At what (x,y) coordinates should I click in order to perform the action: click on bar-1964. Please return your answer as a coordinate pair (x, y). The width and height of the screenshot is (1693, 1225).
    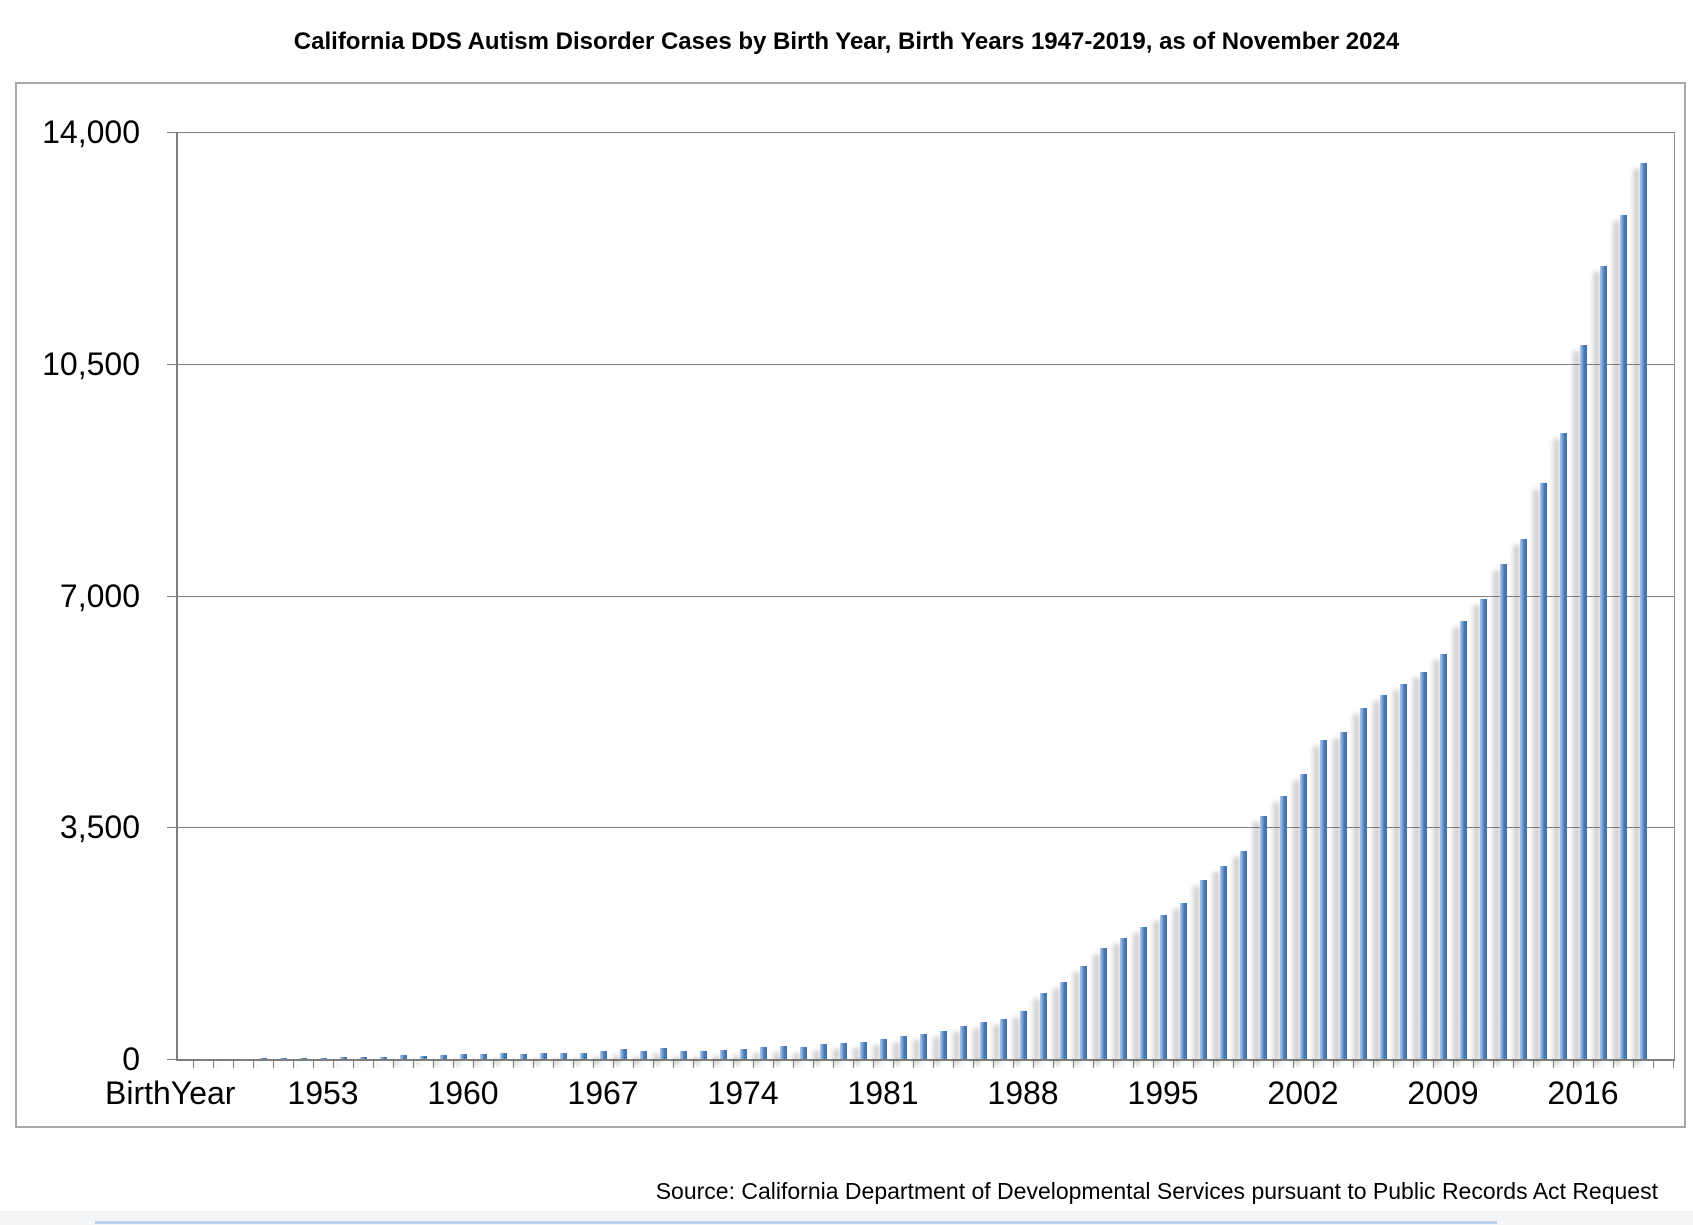
    Looking at the image, I should click on (543, 1056).